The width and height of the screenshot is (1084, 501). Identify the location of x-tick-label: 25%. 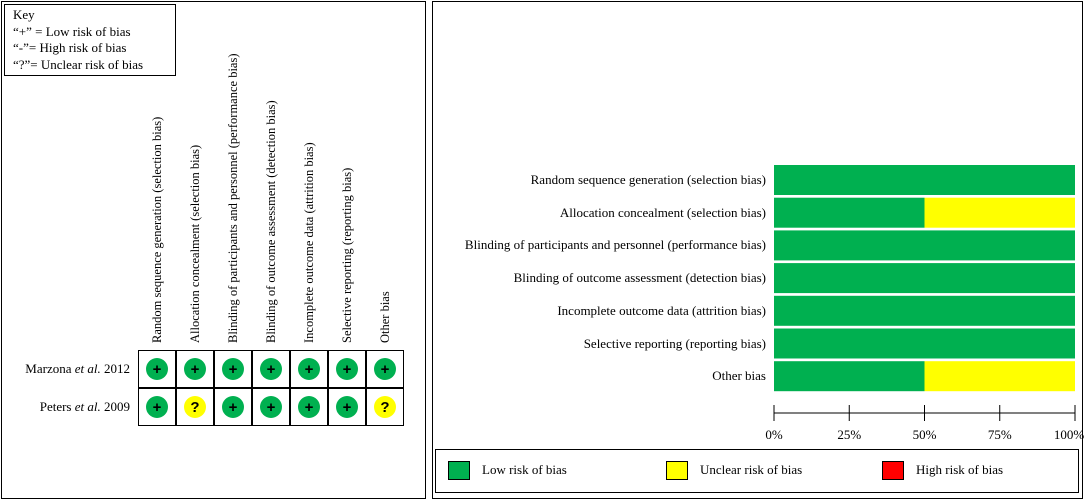
(849, 434).